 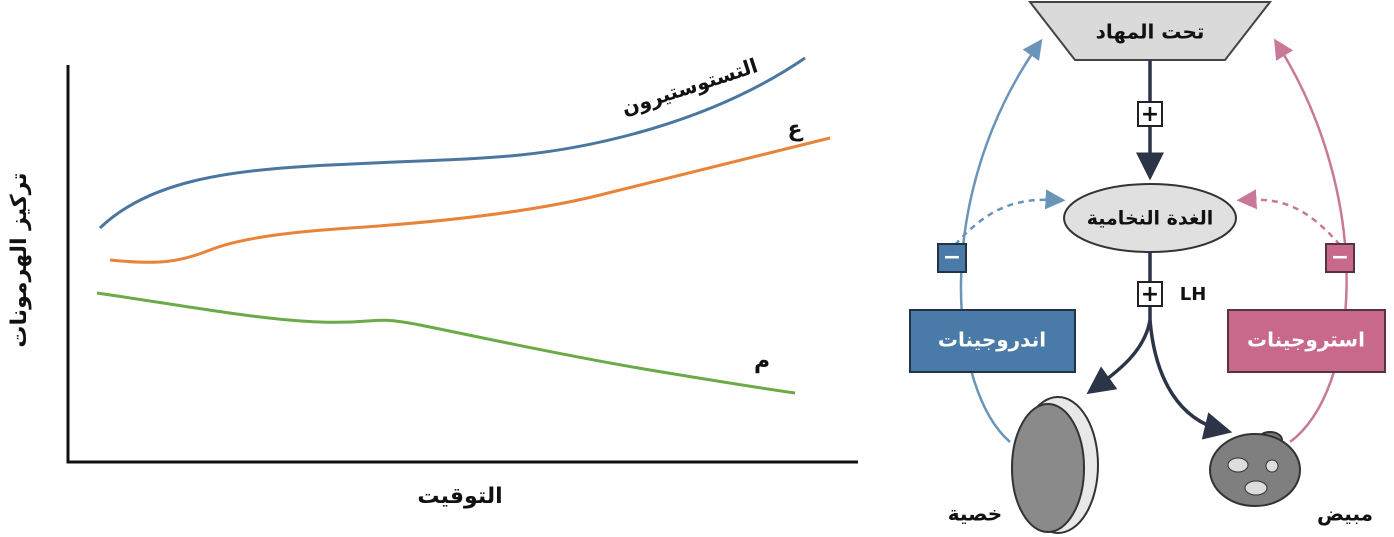 What do you see at coordinates (1048, 468) in the screenshot?
I see `testis` at bounding box center [1048, 468].